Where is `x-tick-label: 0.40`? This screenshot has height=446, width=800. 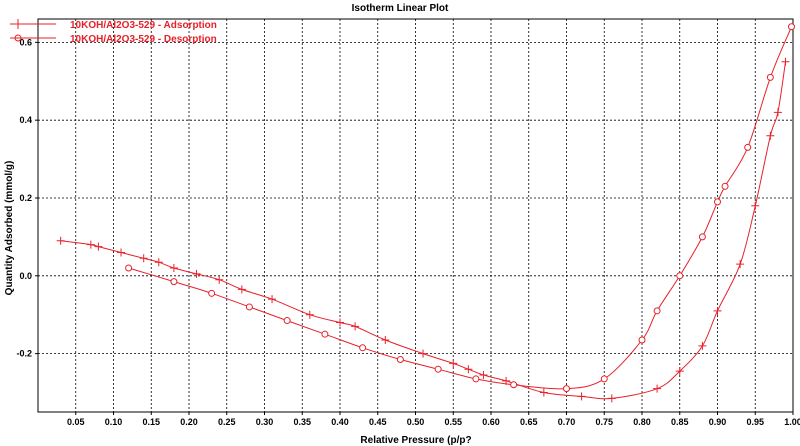
x-tick-label: 0.40 is located at coordinates (340, 422).